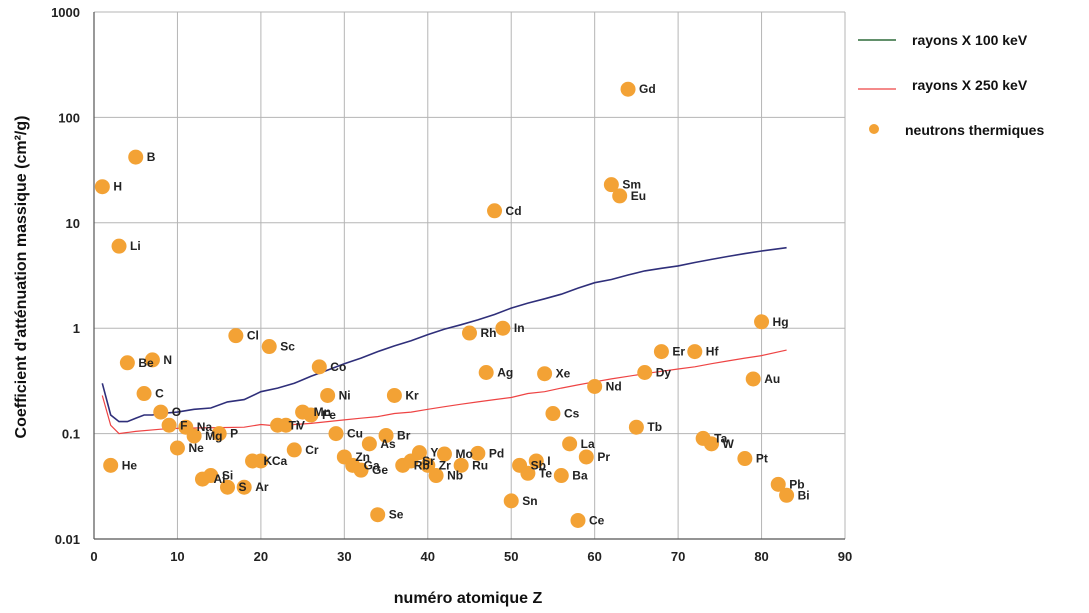 The width and height of the screenshot is (1089, 613). What do you see at coordinates (486, 372) in the screenshot?
I see `neutron-point-ag` at bounding box center [486, 372].